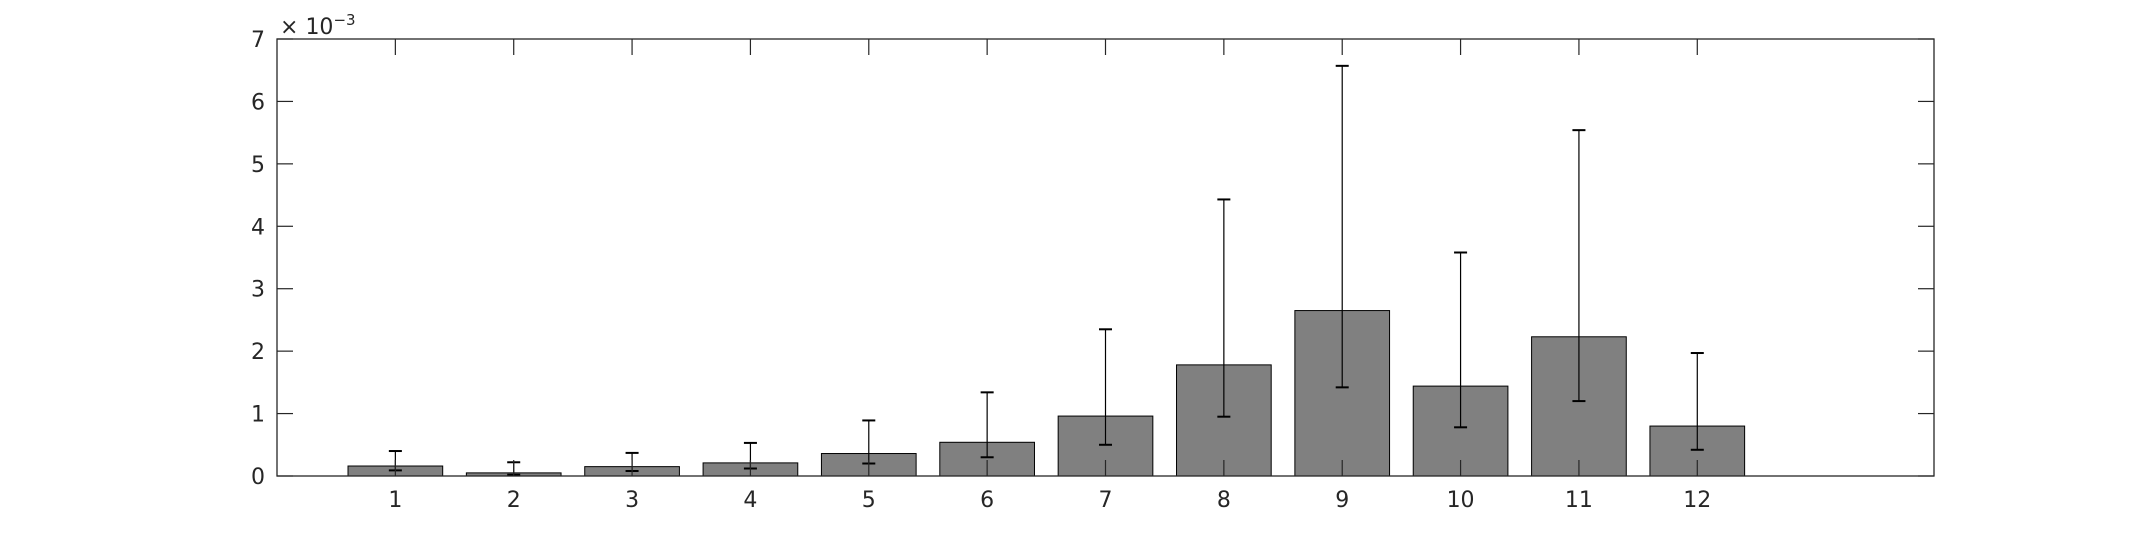  What do you see at coordinates (258, 290) in the screenshot?
I see `y-tick-label-3: 3` at bounding box center [258, 290].